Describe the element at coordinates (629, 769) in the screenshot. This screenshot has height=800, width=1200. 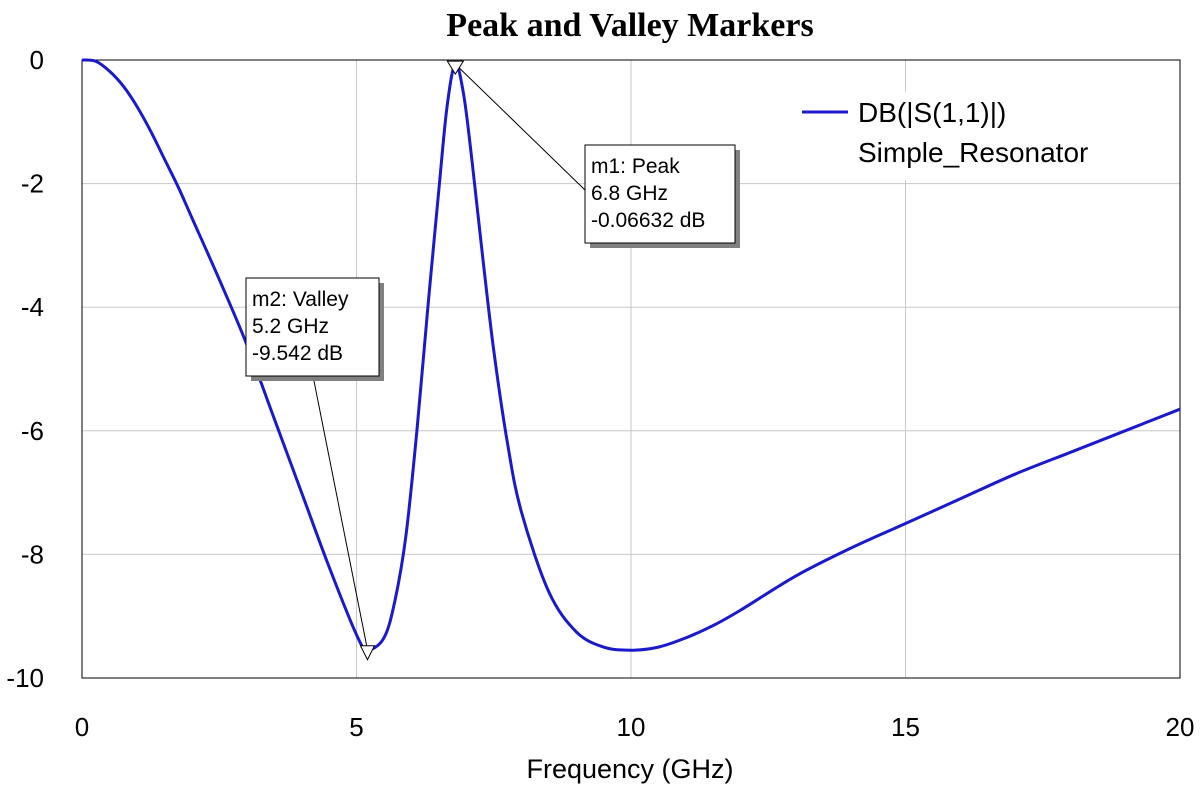
I see `x-axis-label: Frequency (GHz)` at that location.